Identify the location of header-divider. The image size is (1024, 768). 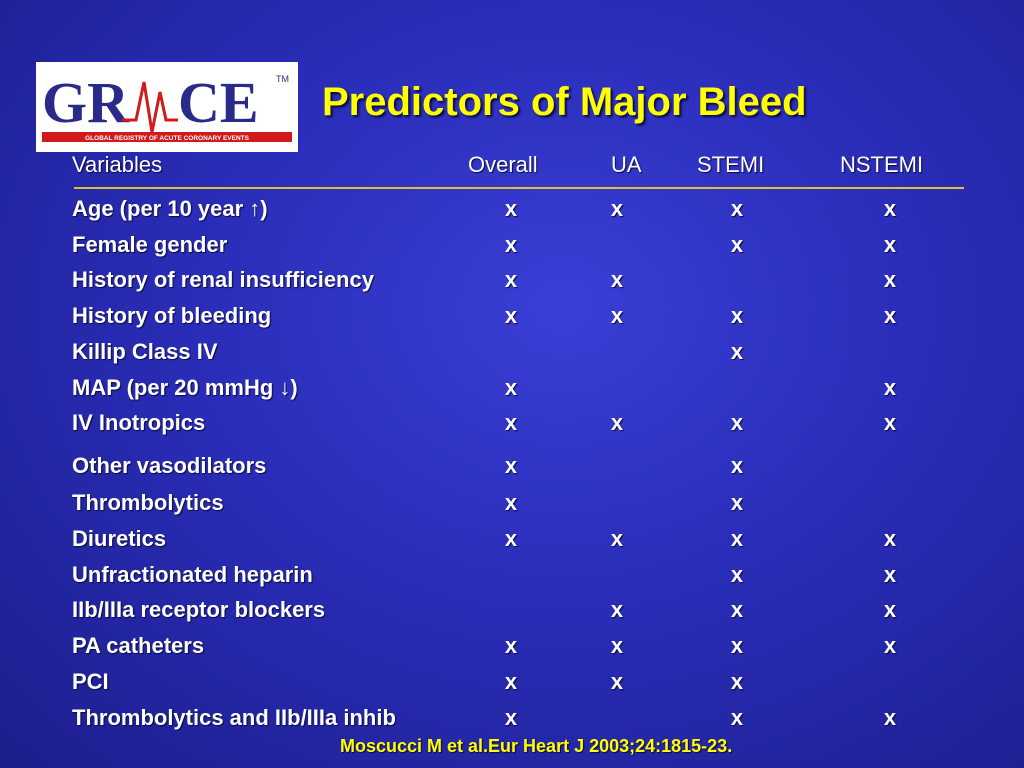
(519, 188).